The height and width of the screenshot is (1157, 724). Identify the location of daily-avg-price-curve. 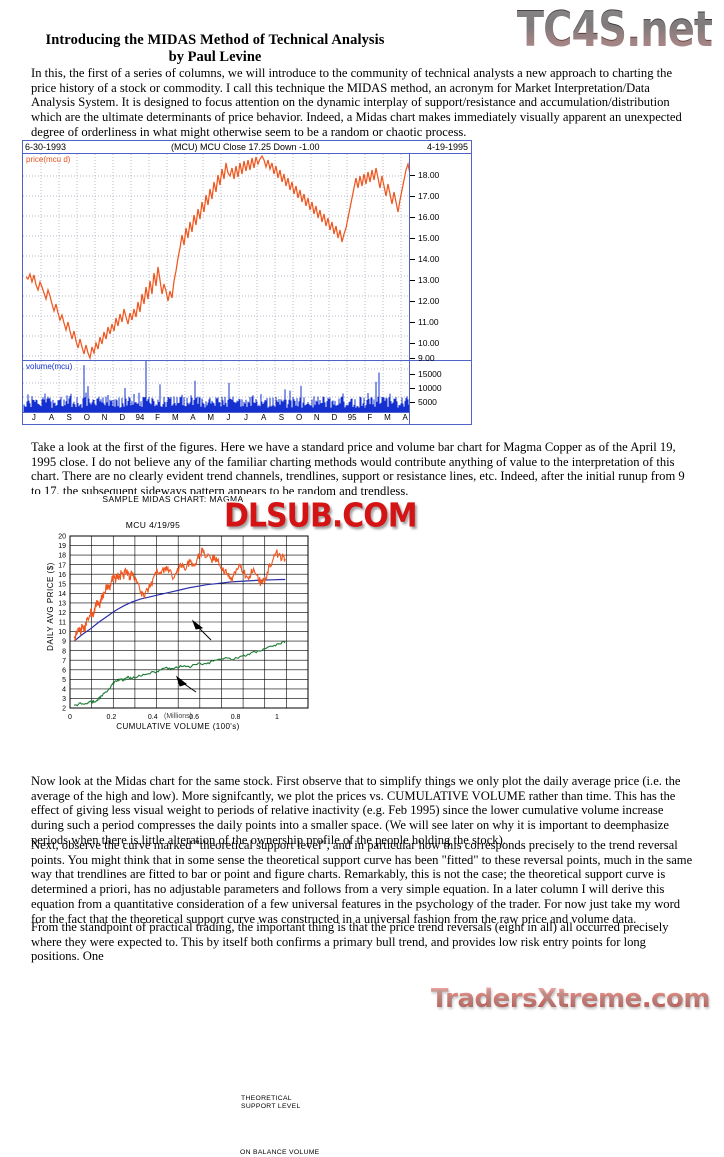
(179, 594).